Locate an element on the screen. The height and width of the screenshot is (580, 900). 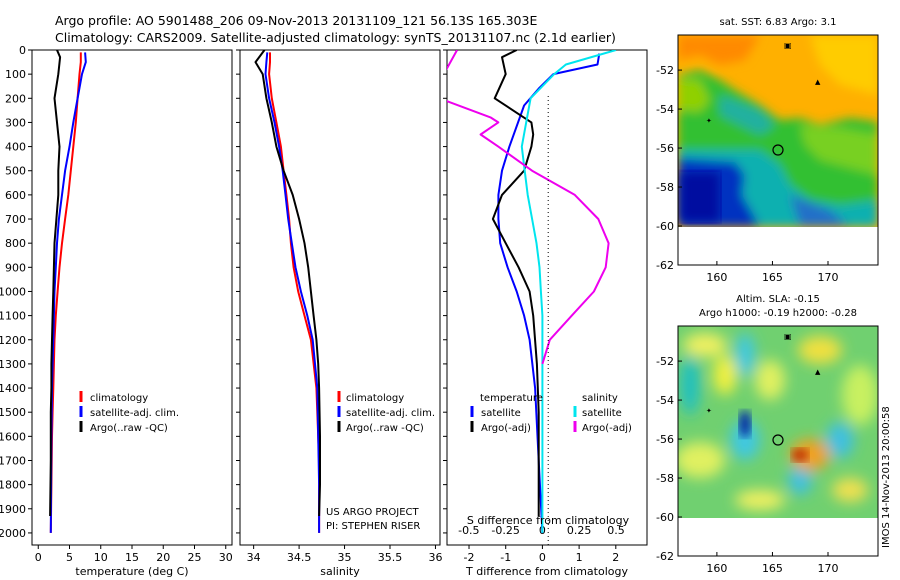
x-tick-label: -2 is located at coordinates (469, 557).